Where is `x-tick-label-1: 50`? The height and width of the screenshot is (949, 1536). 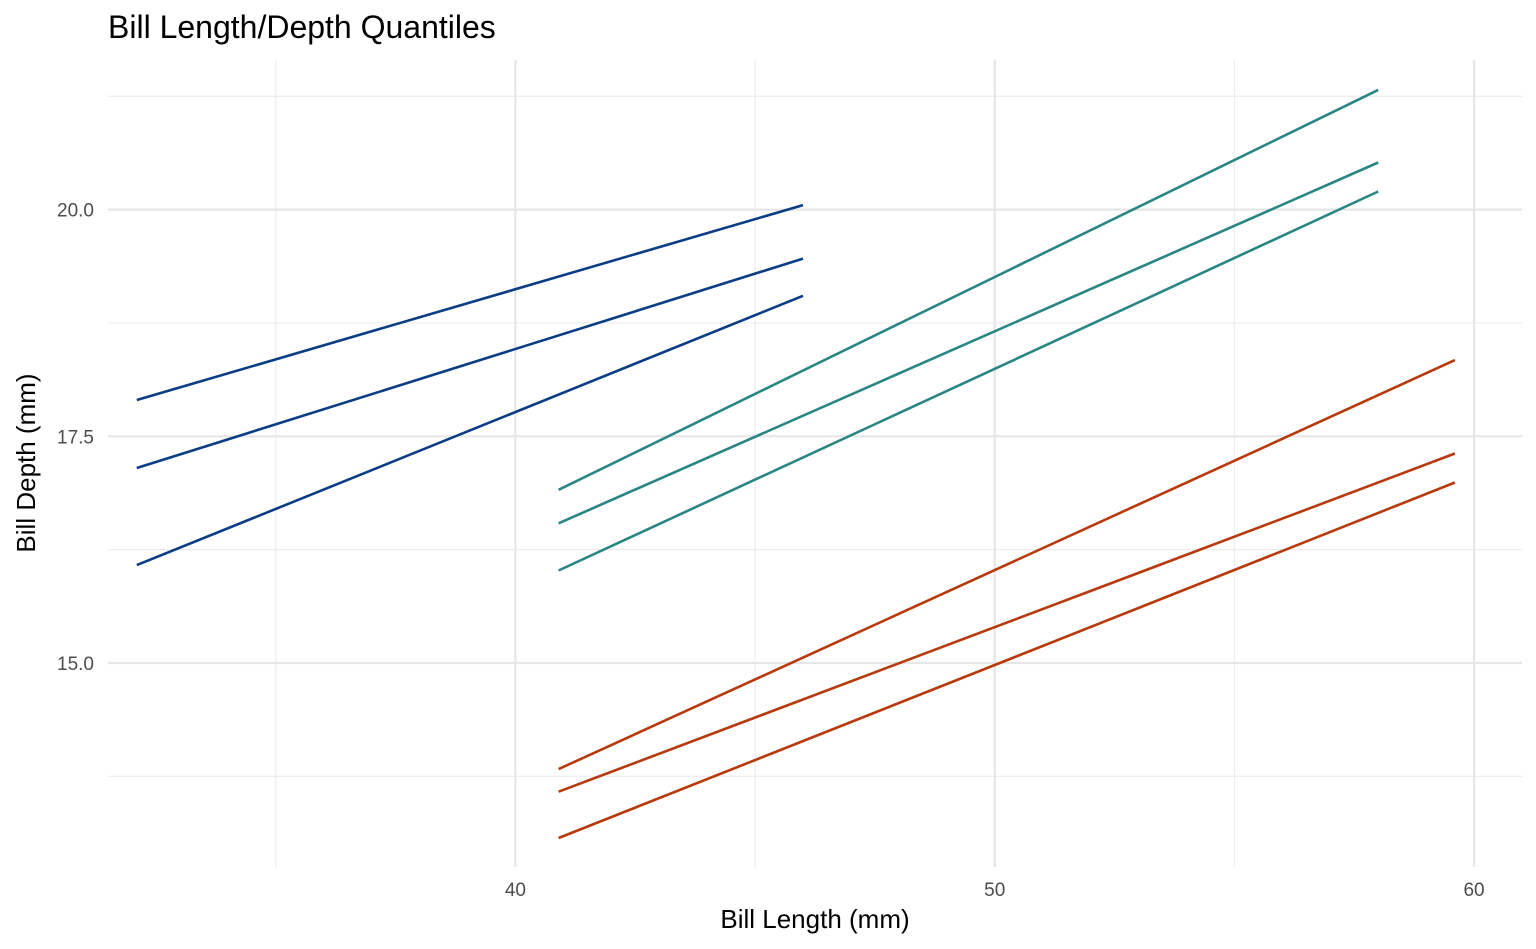 x-tick-label-1: 50 is located at coordinates (994, 890).